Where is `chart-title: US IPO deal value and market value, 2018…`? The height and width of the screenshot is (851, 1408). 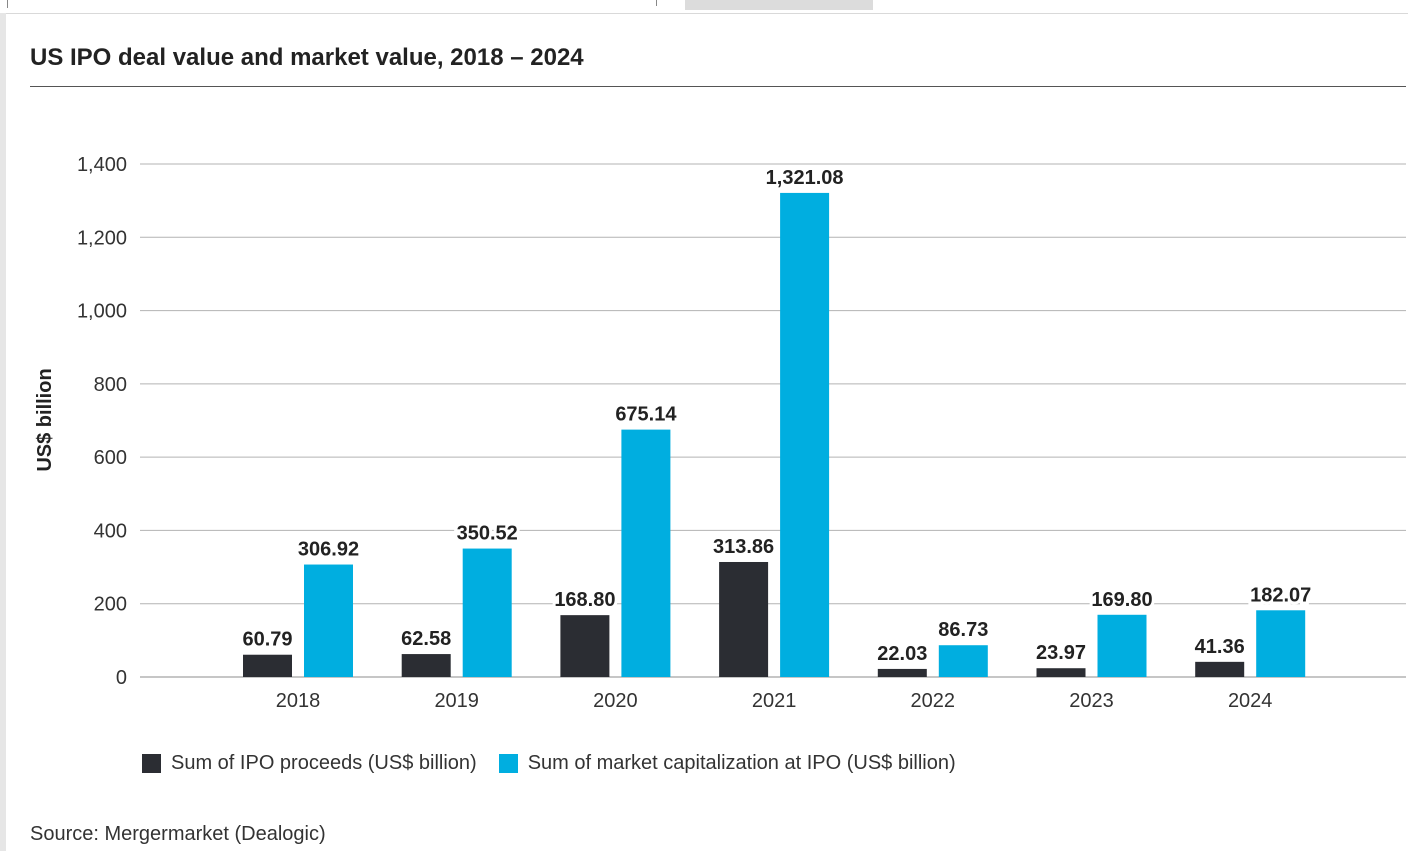
chart-title: US IPO deal value and market value, 2018… is located at coordinates (307, 57).